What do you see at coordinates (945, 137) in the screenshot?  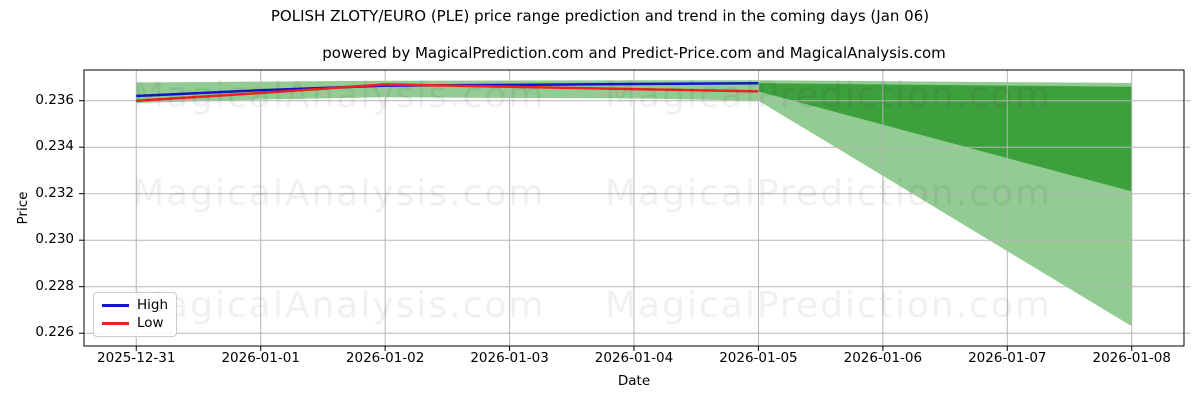 I see `high-prediction-range-band` at bounding box center [945, 137].